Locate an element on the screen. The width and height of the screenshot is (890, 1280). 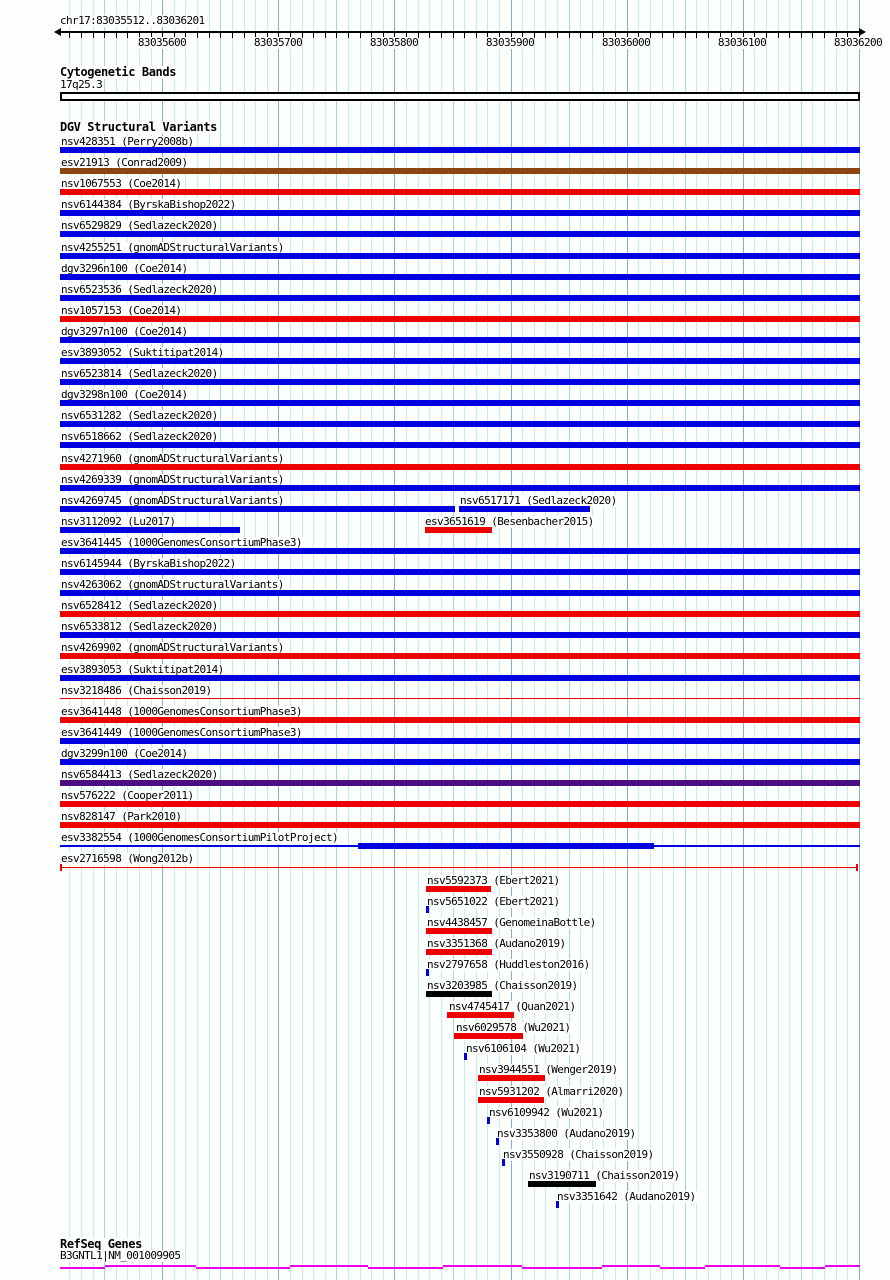
variant-label: esv3893053 (Suktitipat2014) is located at coordinates (142, 669).